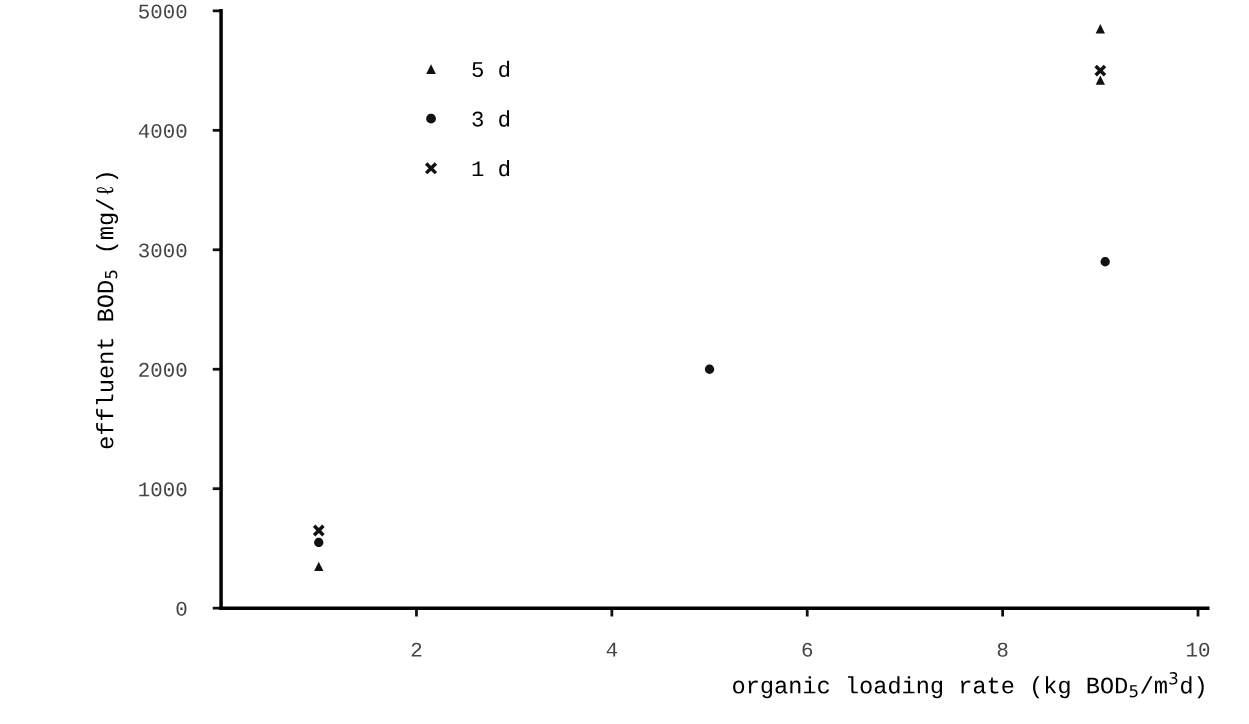 This screenshot has width=1249, height=724. What do you see at coordinates (181, 608) in the screenshot?
I see `y-tick-label: 0` at bounding box center [181, 608].